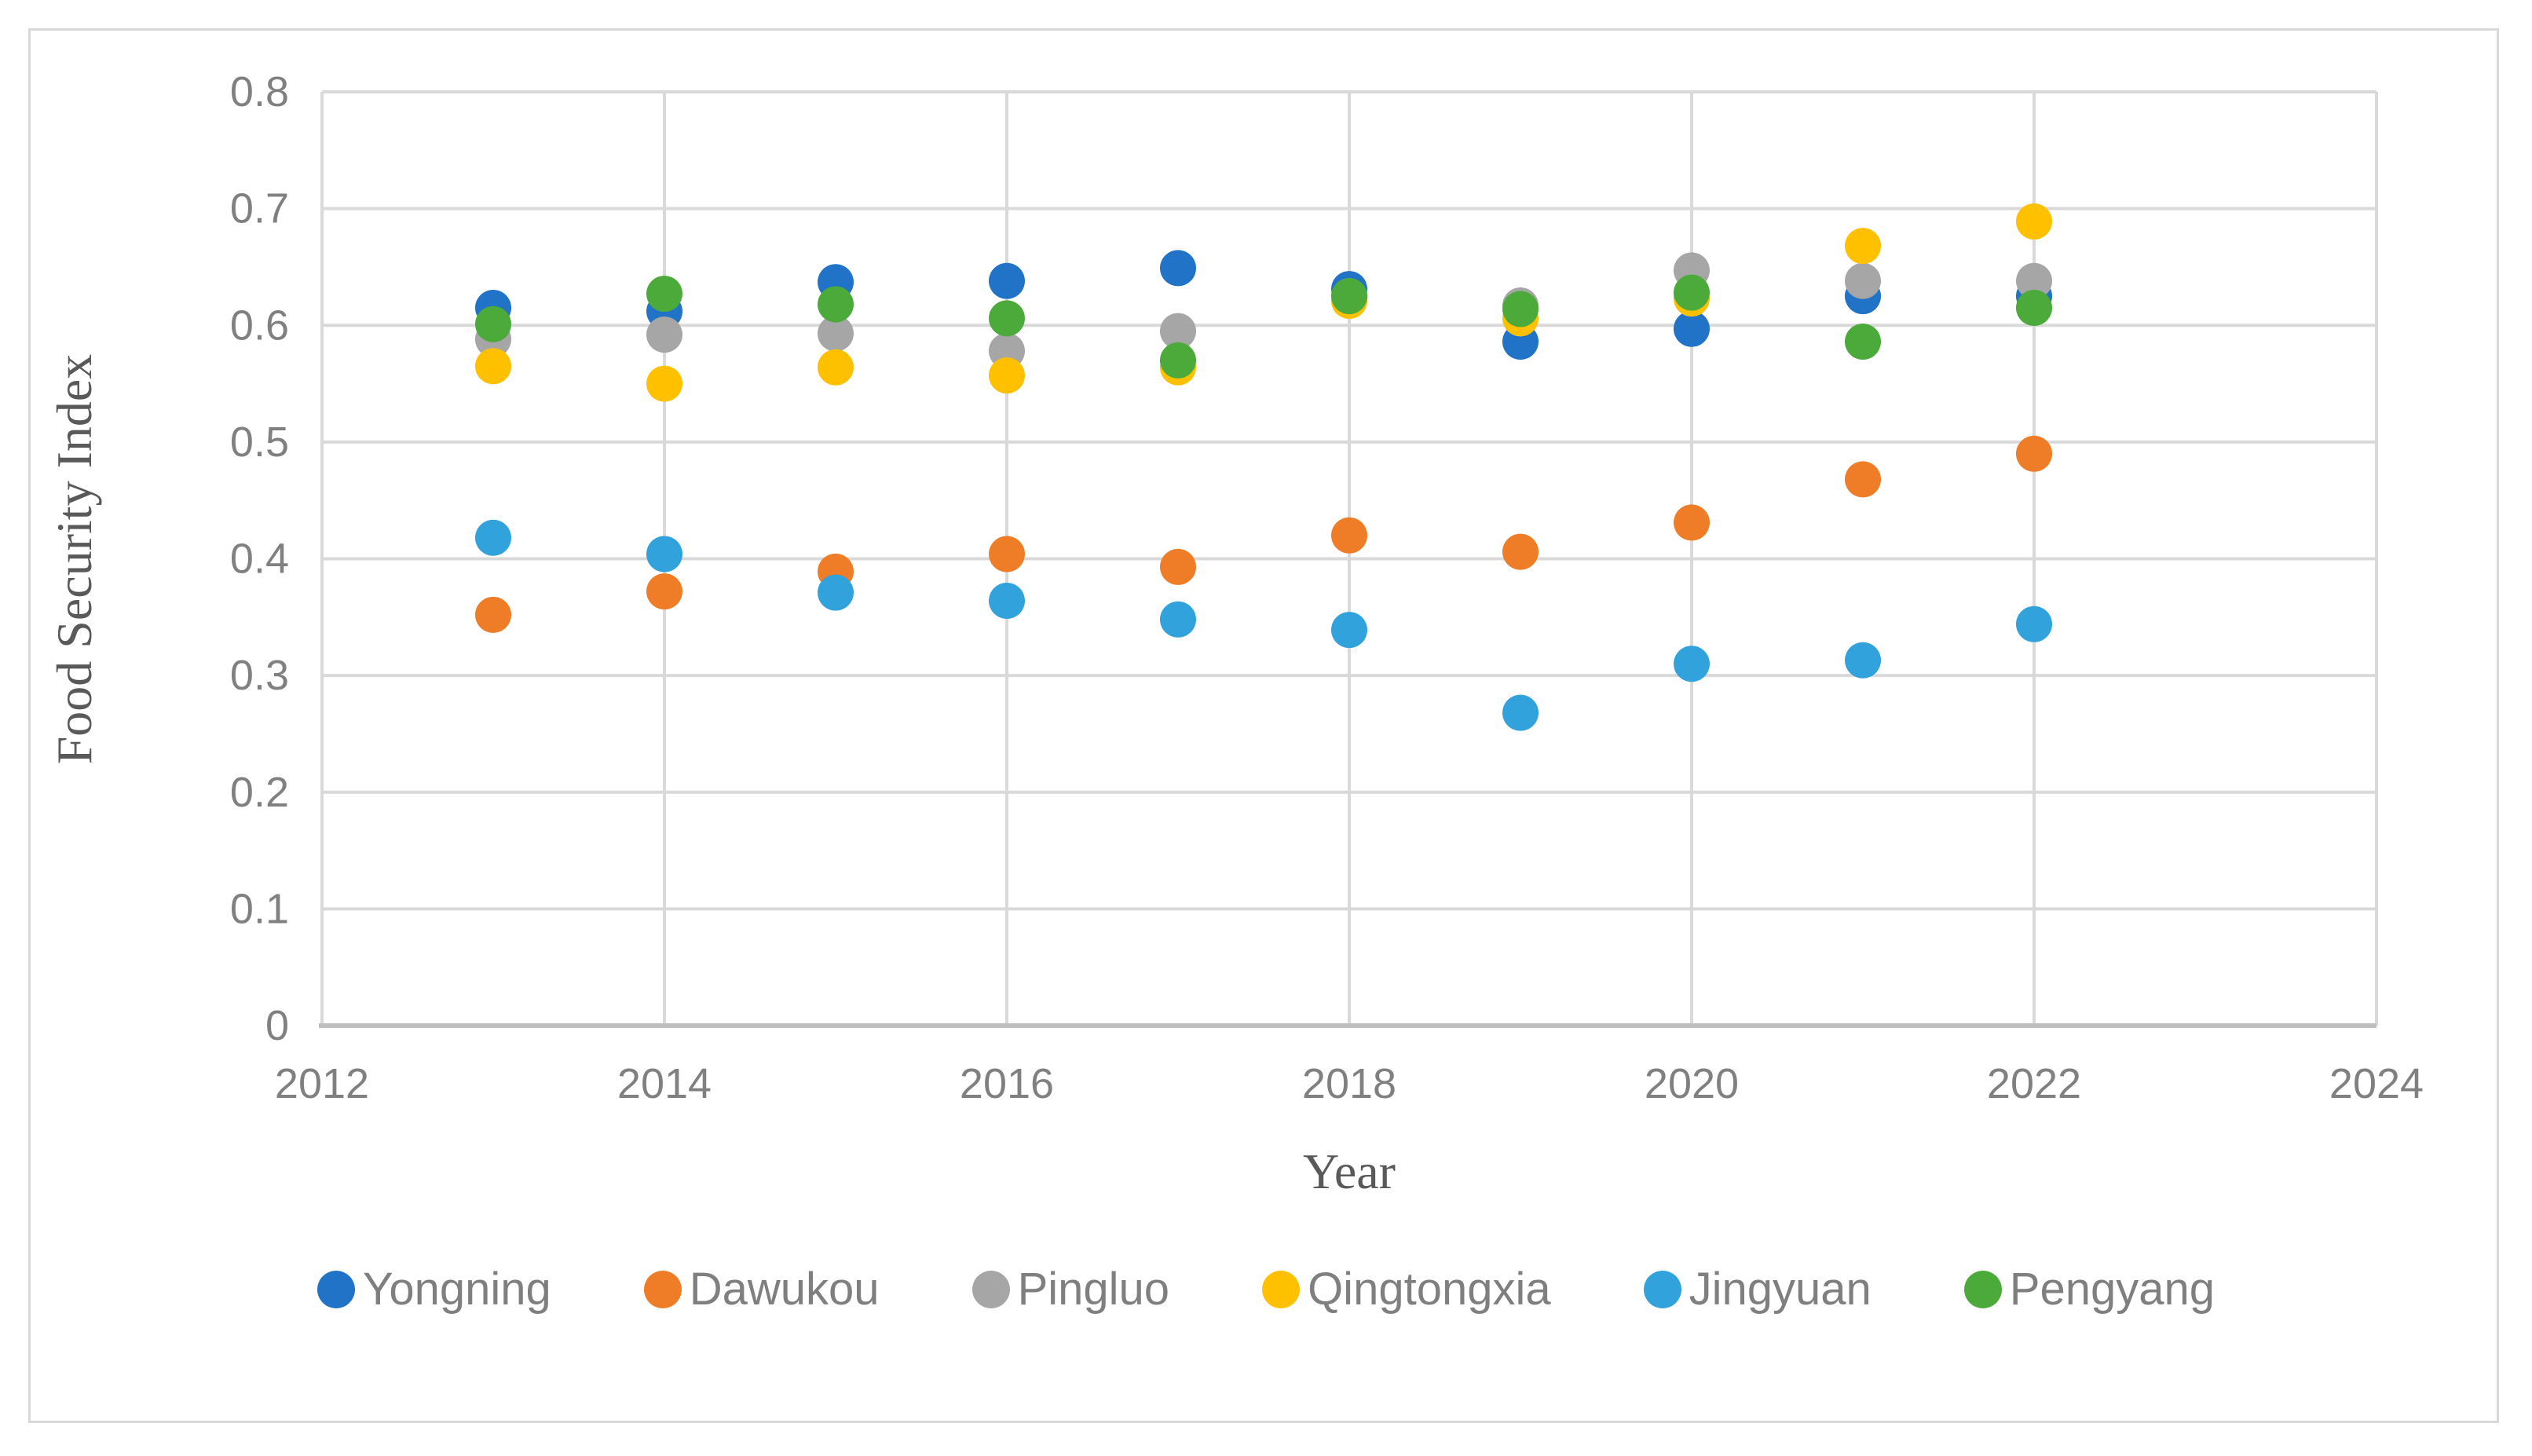 The width and height of the screenshot is (2532, 1456). I want to click on legend-item-jingyuan: Jingyuan, so click(1757, 1289).